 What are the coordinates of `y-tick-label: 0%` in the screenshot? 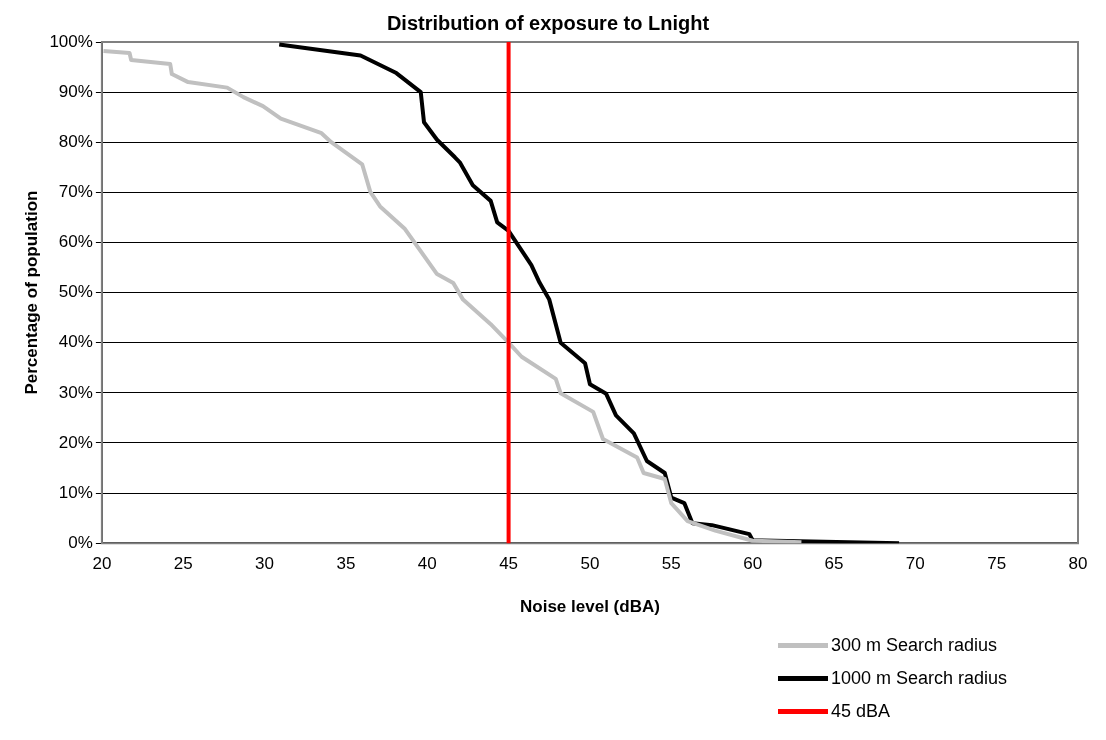 It's located at (80, 542).